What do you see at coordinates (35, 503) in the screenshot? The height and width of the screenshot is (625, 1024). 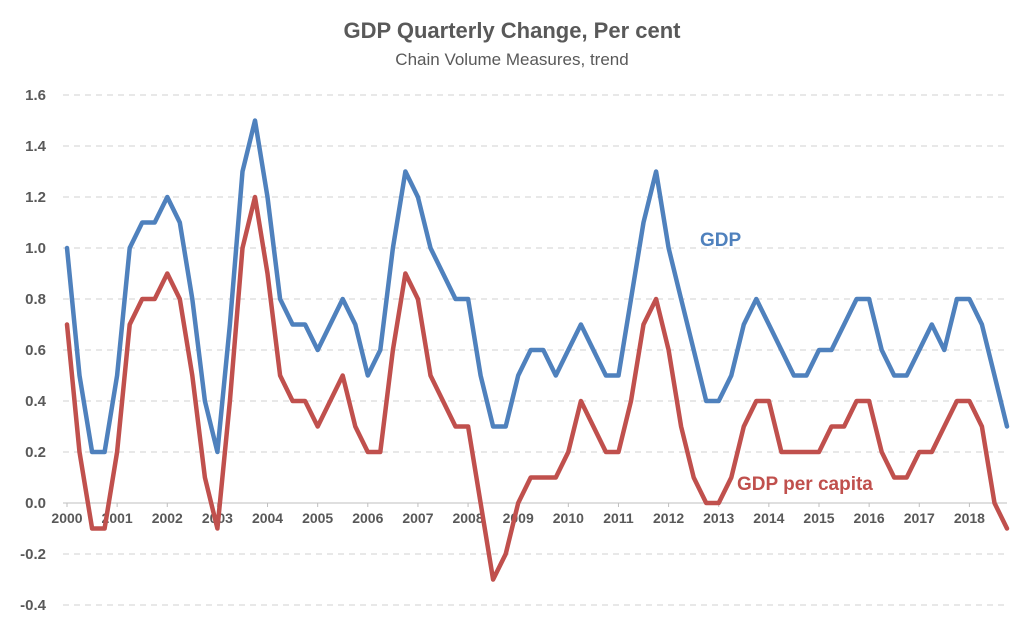 I see `y-tick-label: 0.0` at bounding box center [35, 503].